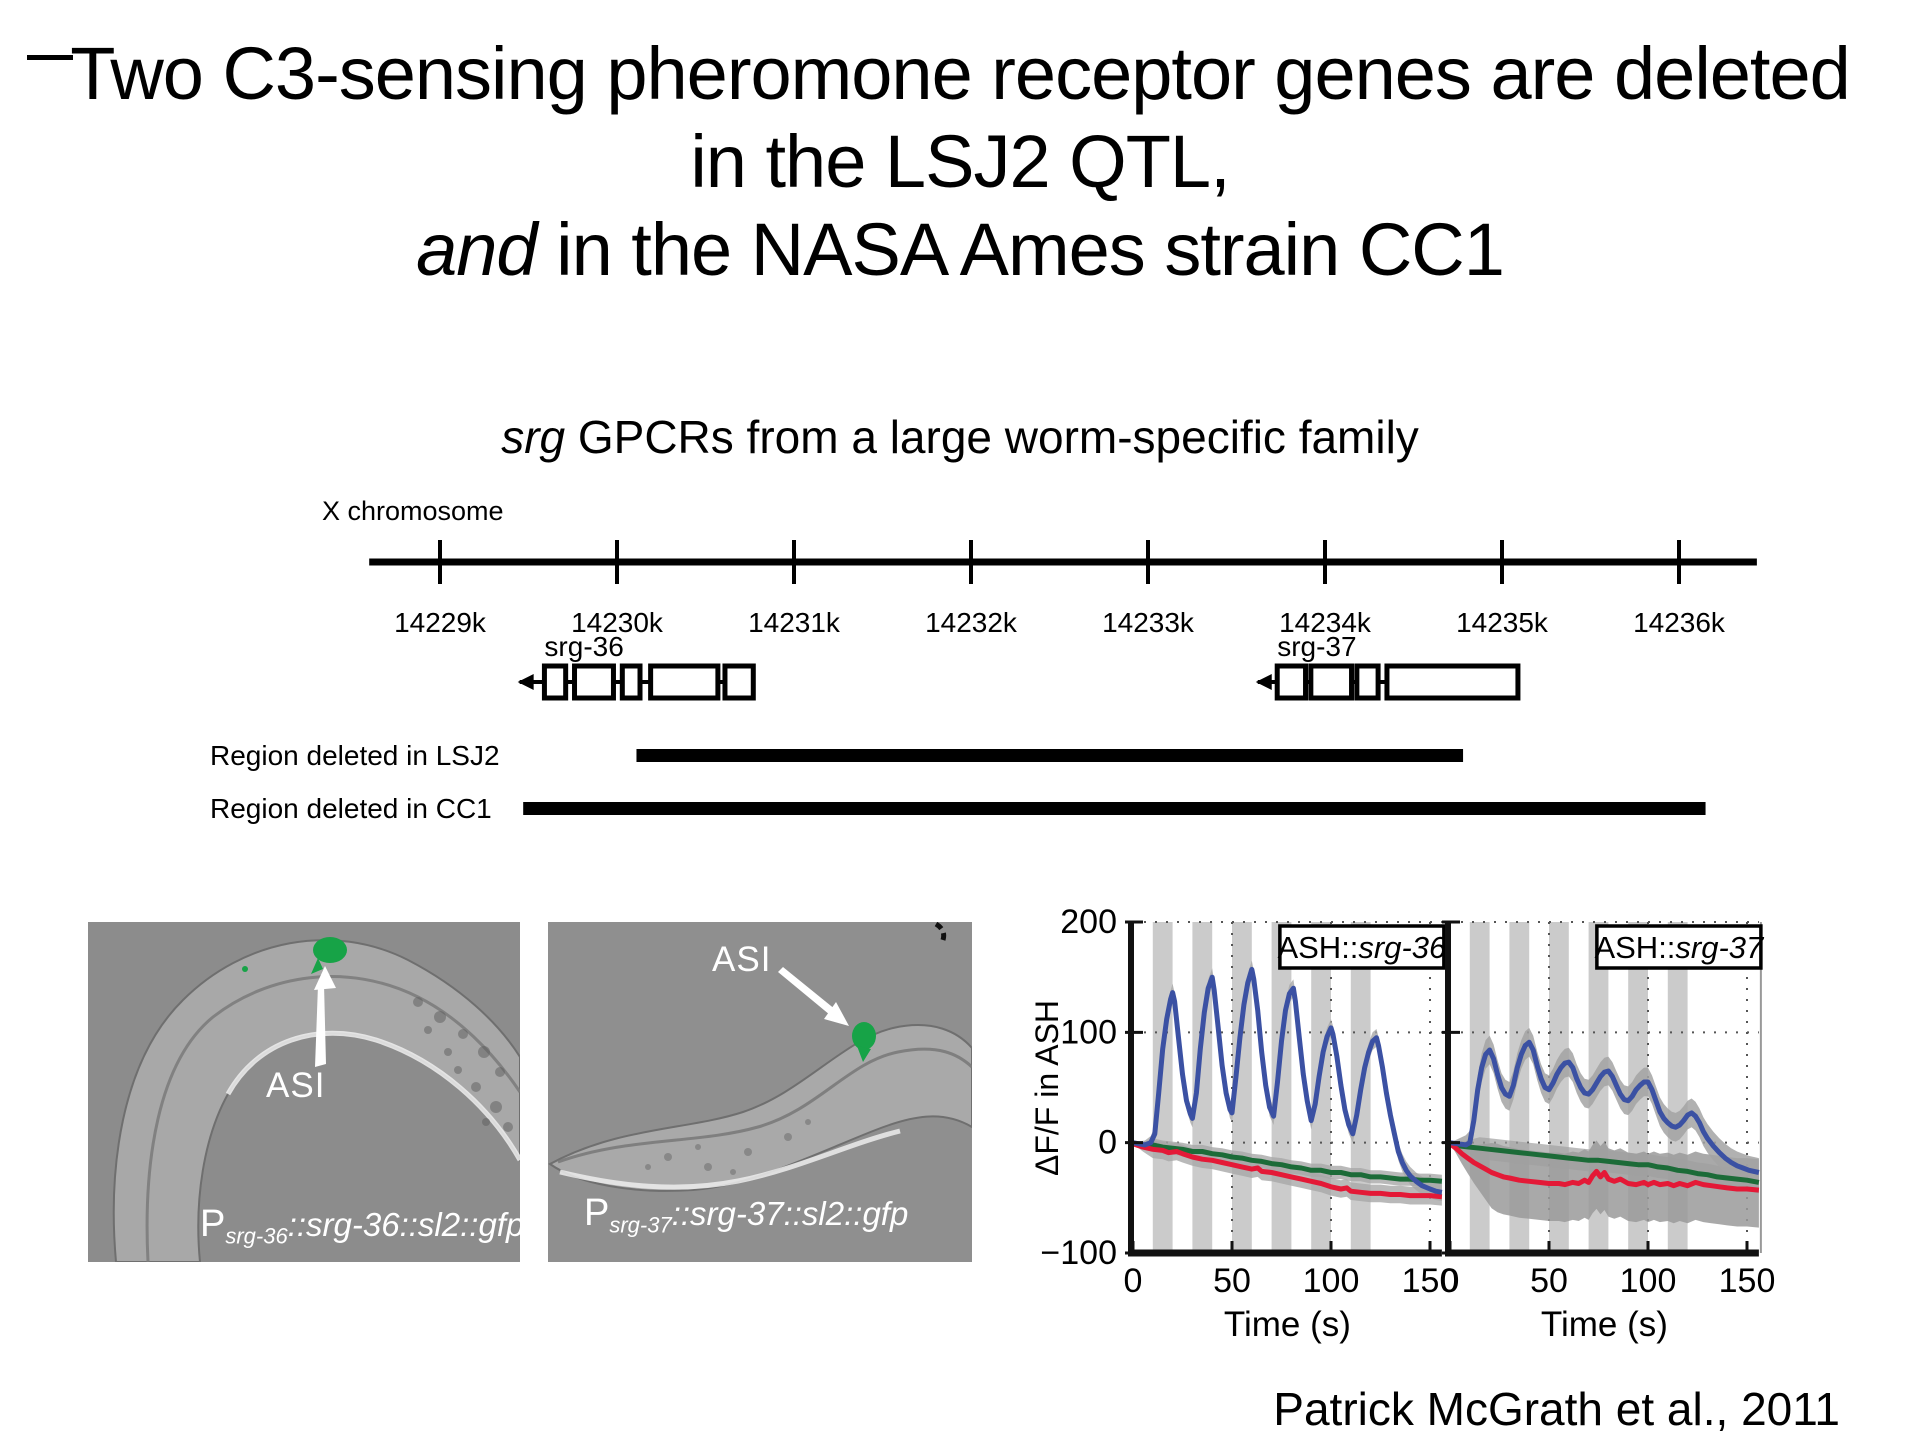 The image size is (1920, 1440). I want to click on gene-name-label: srg-36, so click(583, 646).